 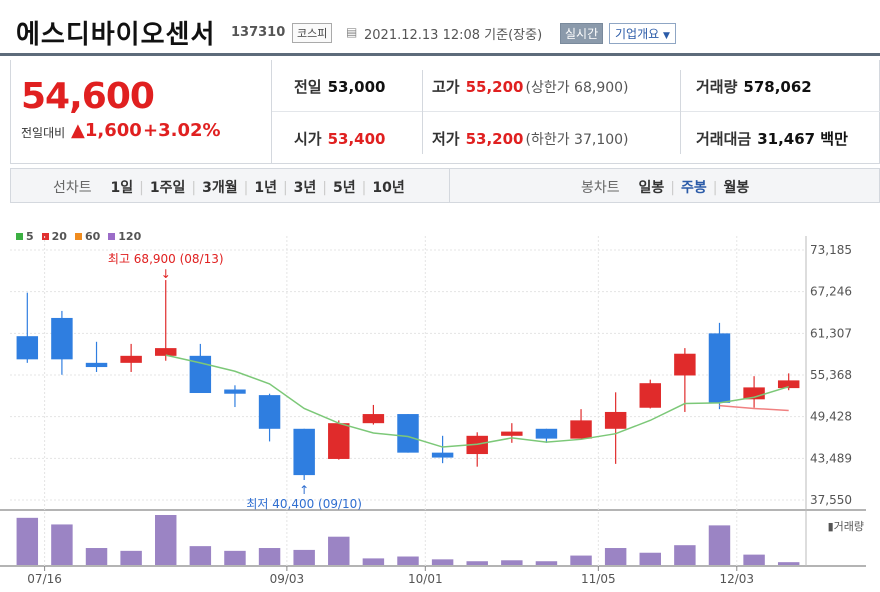 What do you see at coordinates (724, 139) in the screenshot?
I see `amount-label: 거래대금` at bounding box center [724, 139].